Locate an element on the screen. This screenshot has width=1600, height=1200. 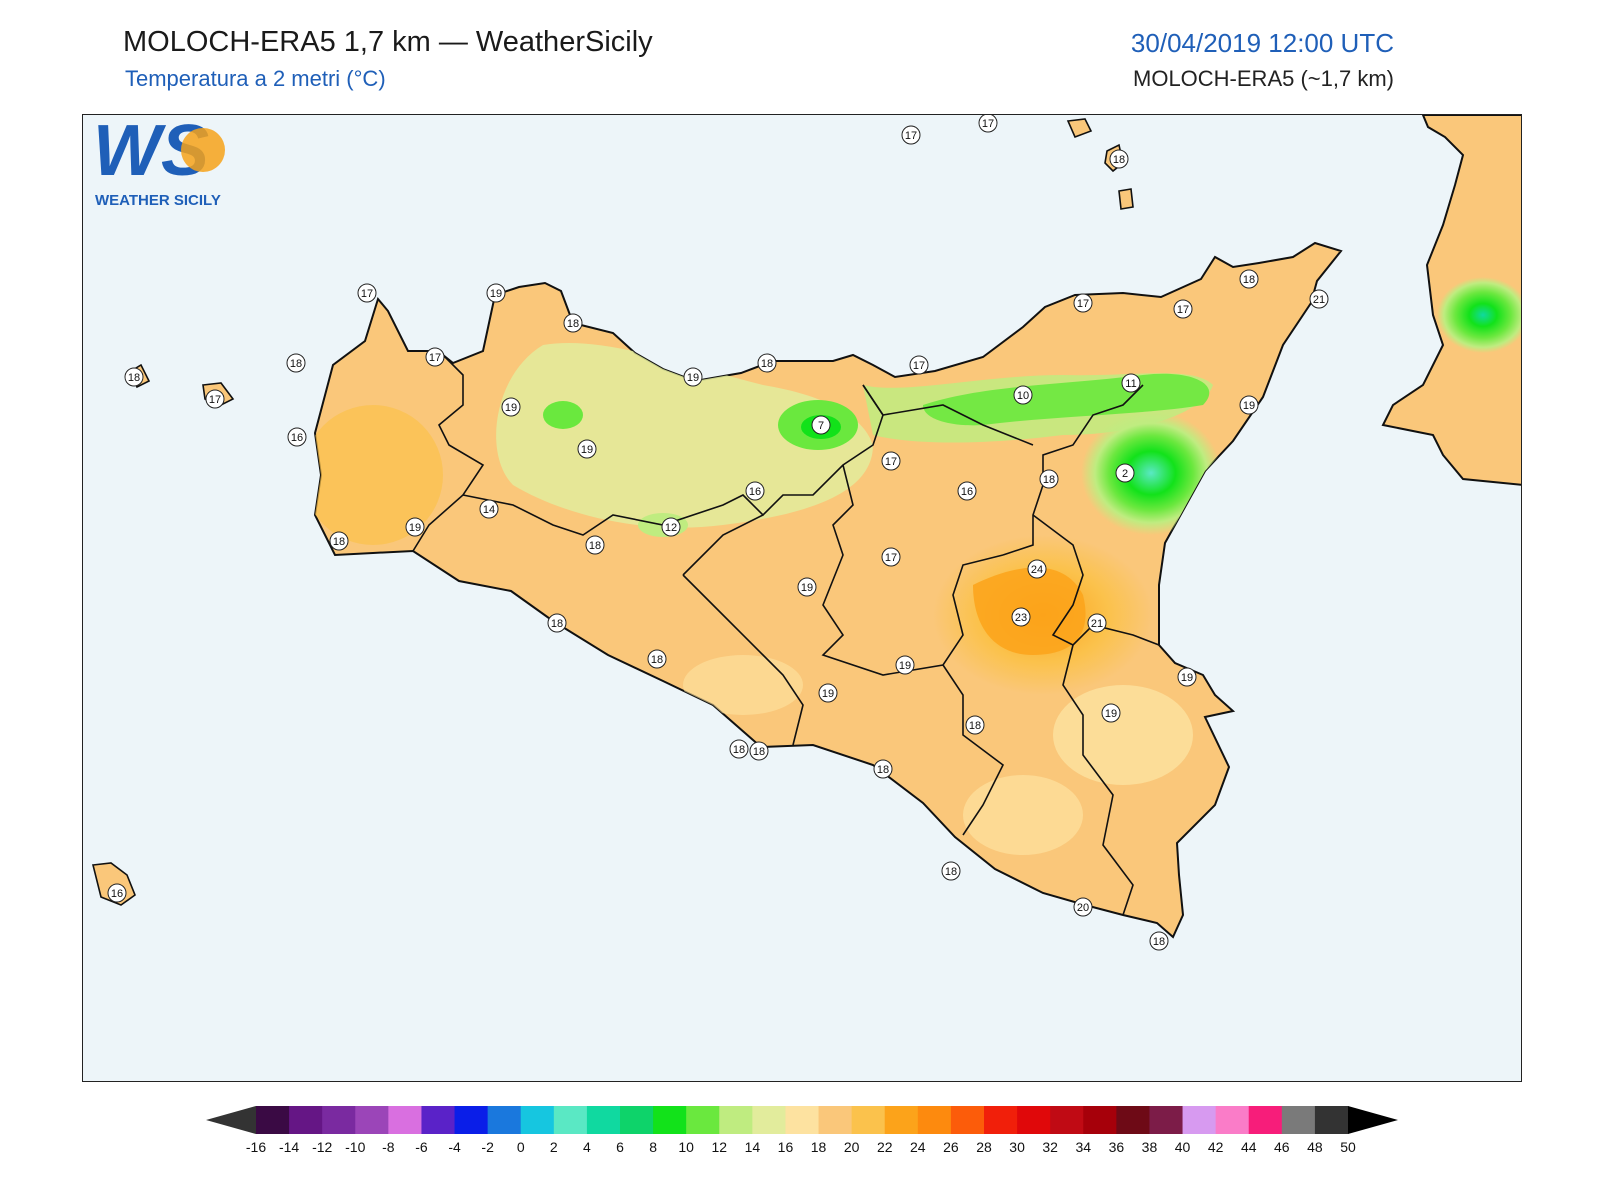
colorbar-tick-label: 20 is located at coordinates (852, 1147).